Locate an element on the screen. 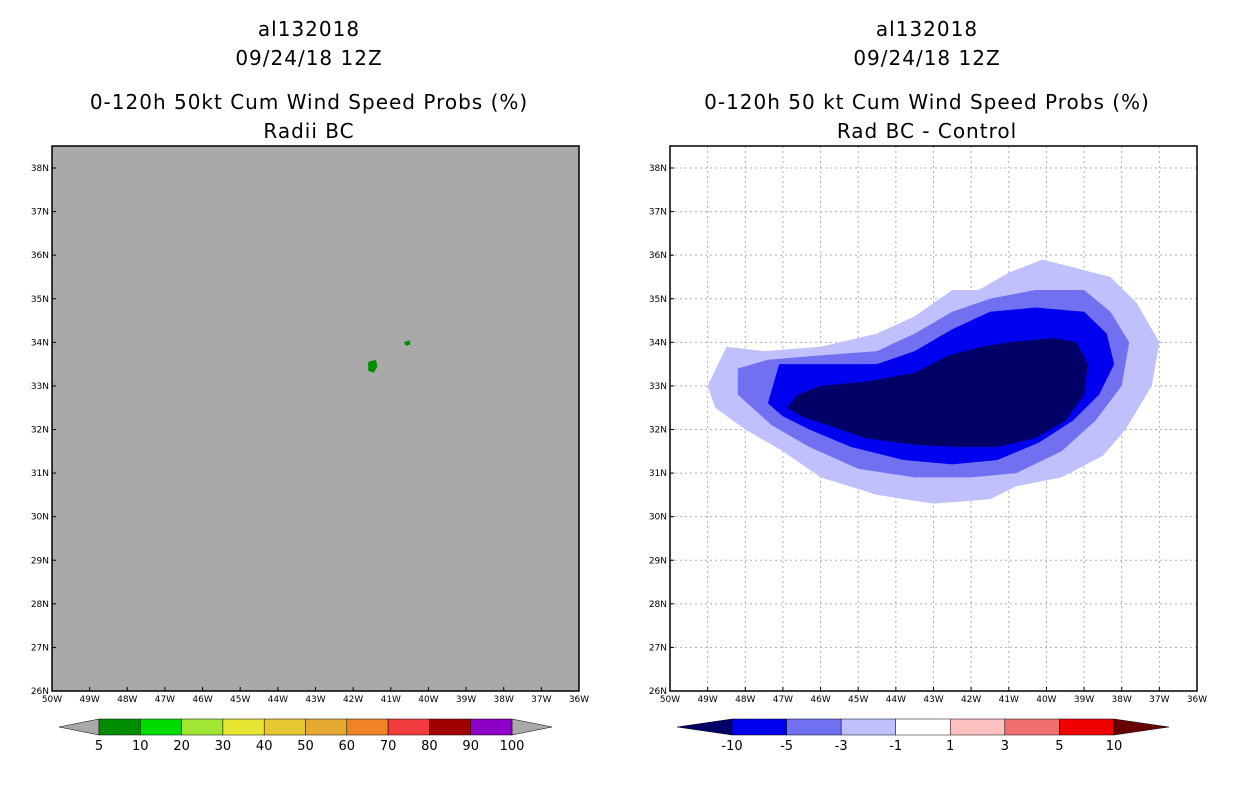 This screenshot has width=1236, height=800. colorbar-label: 40 is located at coordinates (264, 746).